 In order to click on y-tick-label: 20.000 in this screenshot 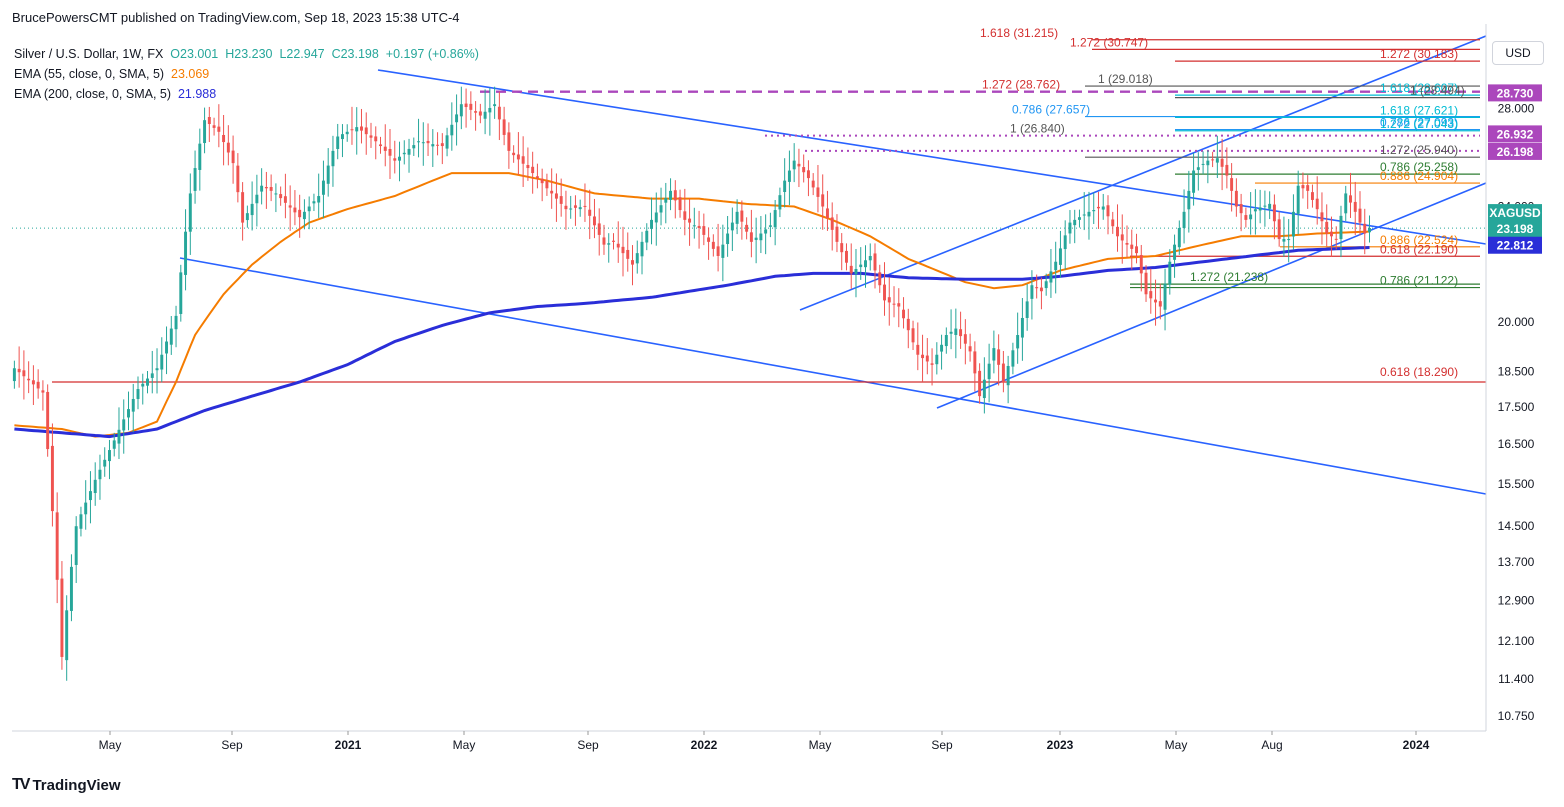, I will do `click(1516, 322)`.